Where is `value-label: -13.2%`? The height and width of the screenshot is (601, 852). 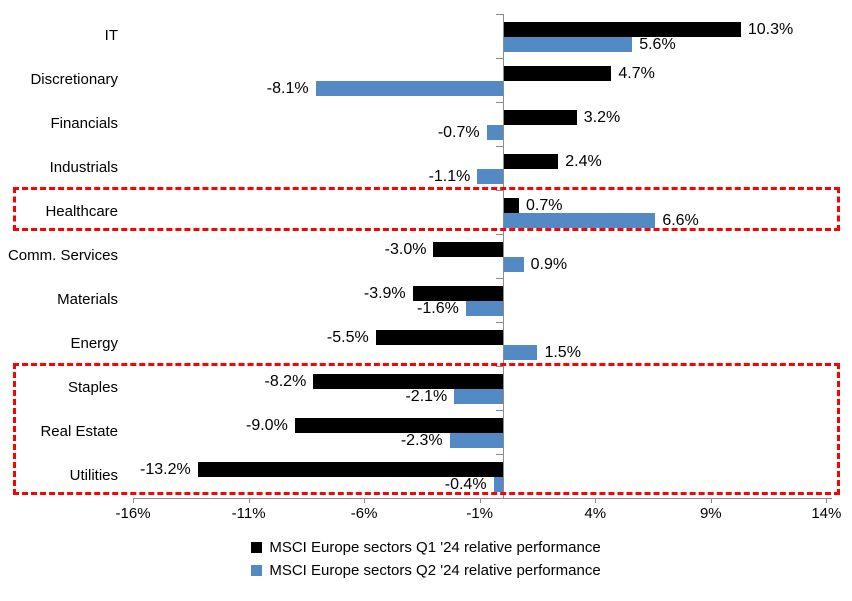
value-label: -13.2% is located at coordinates (165, 469).